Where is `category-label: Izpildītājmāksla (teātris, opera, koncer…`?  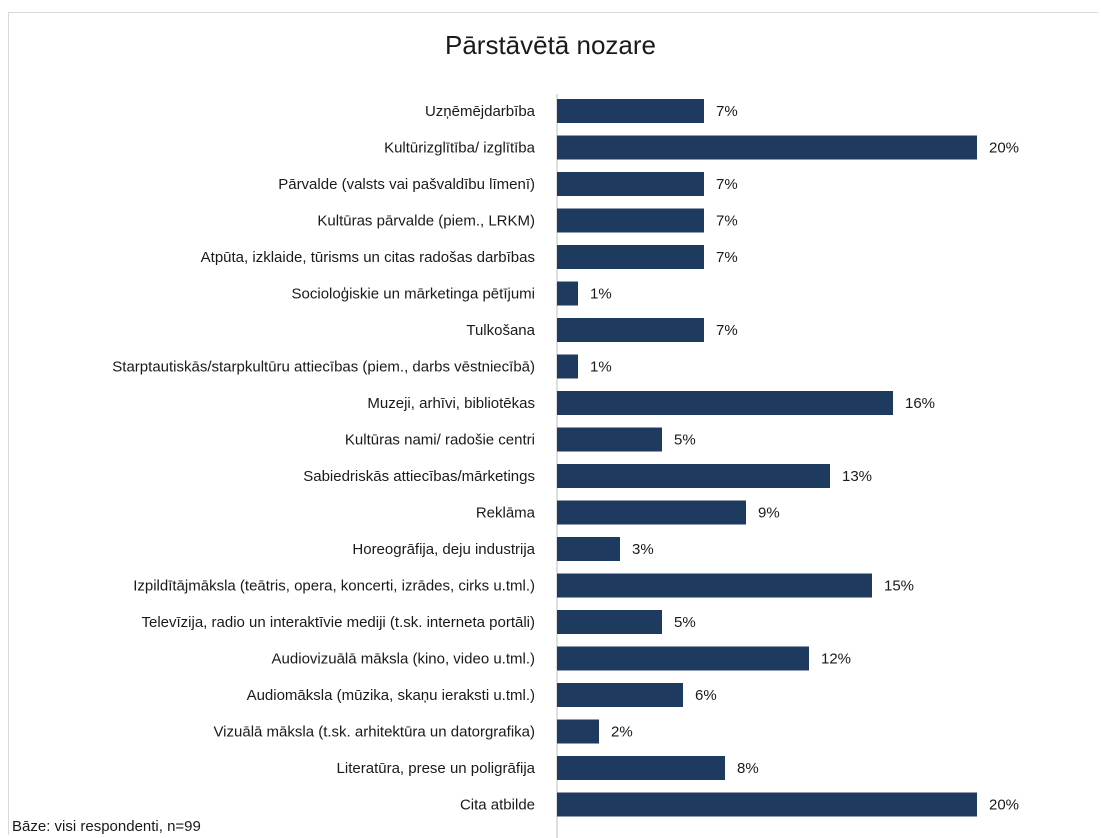
category-label: Izpildītājmāksla (teātris, opera, koncer… is located at coordinates (334, 586).